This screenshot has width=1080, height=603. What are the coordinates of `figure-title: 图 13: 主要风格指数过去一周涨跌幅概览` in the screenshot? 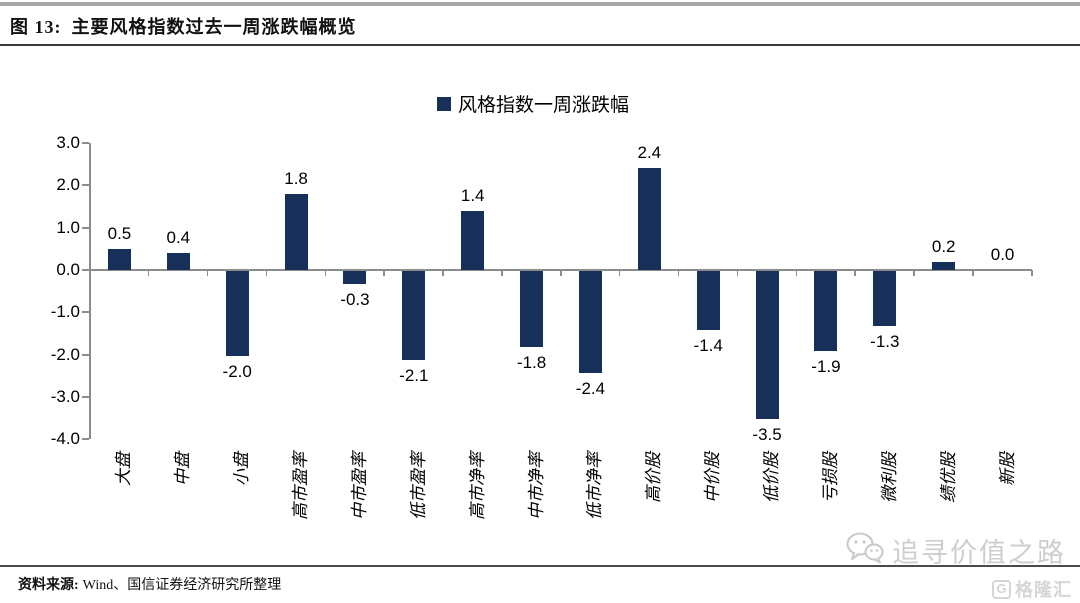 It's located at (183, 26).